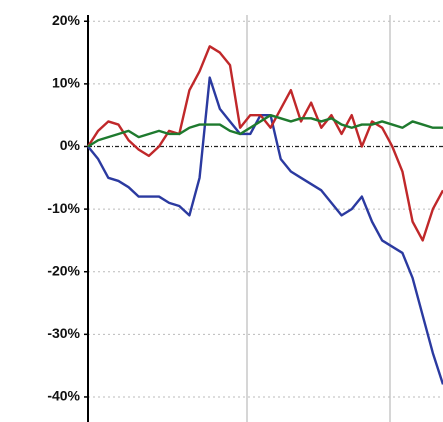 The image size is (443, 422). Describe the element at coordinates (66, 83) in the screenshot. I see `y-tick-label: 10%` at that location.